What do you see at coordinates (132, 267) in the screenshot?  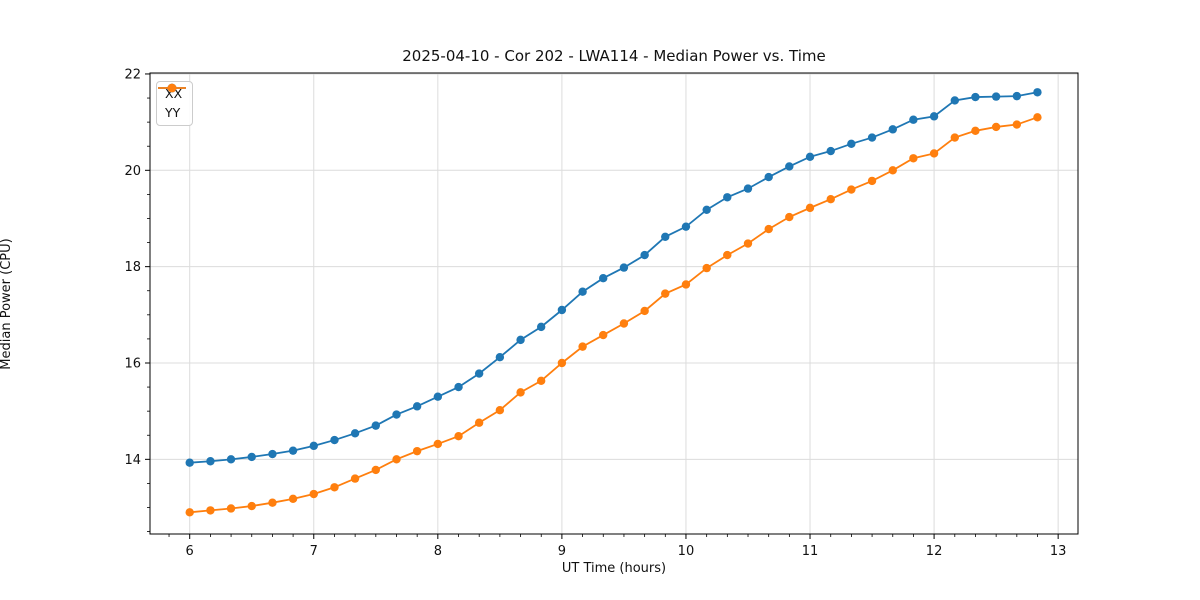 I see `y-tick-label: 18` at bounding box center [132, 267].